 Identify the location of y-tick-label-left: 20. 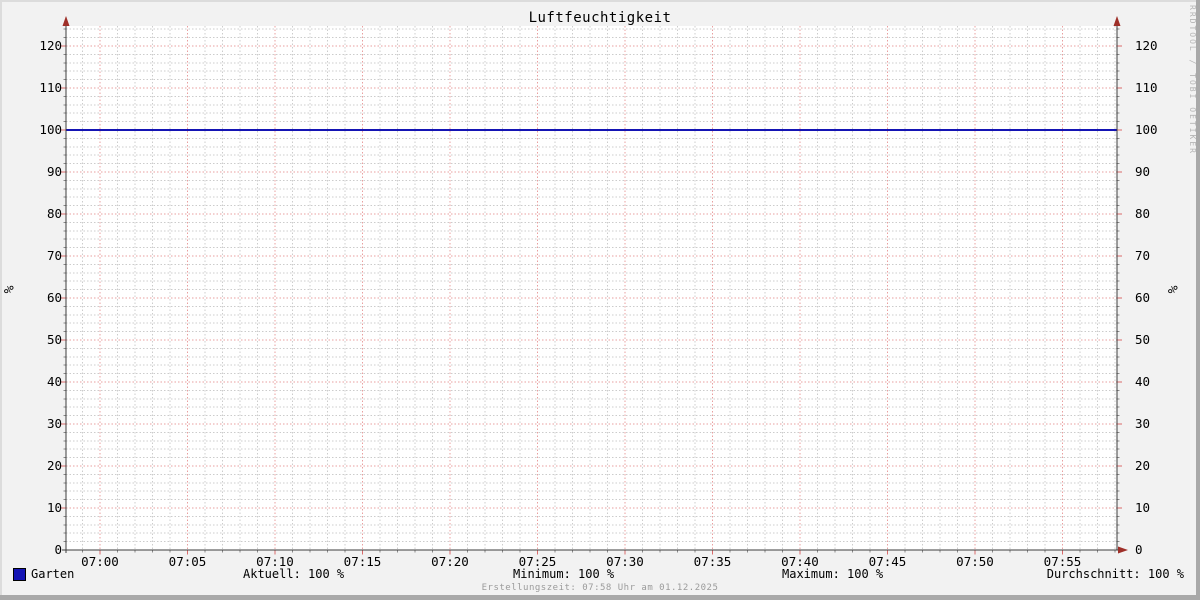
(54, 465).